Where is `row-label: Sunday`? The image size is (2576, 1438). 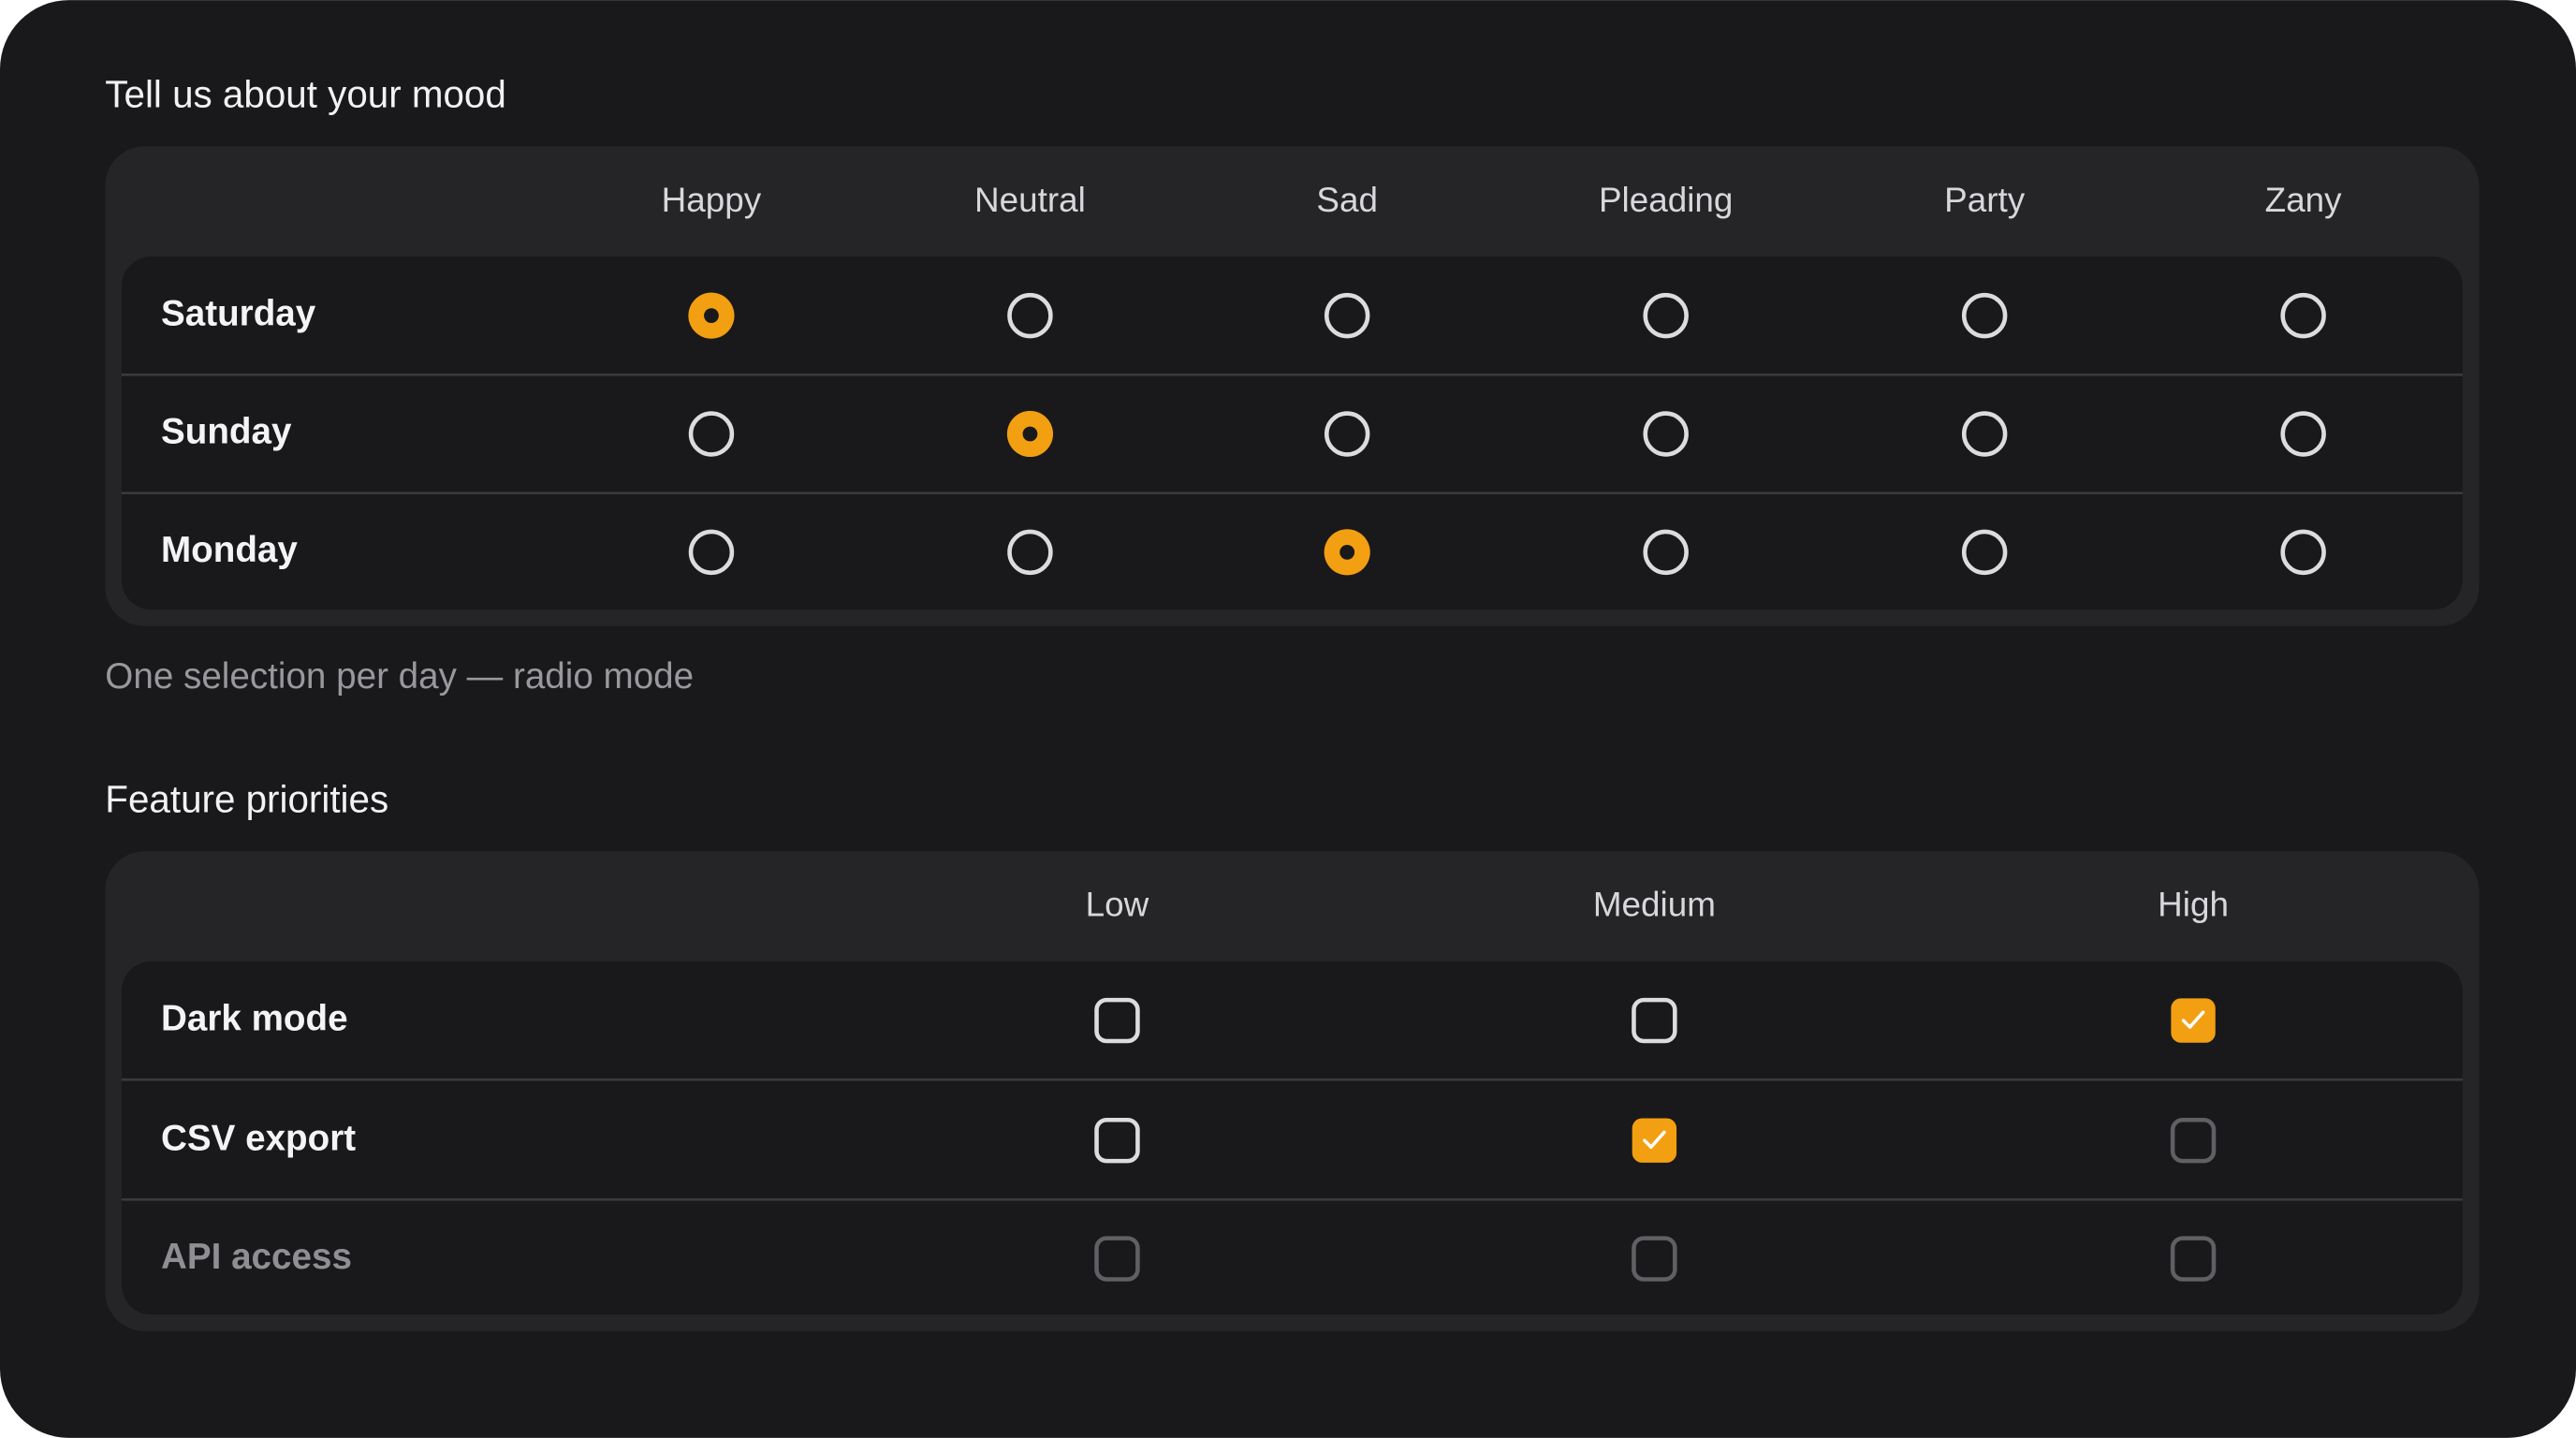
row-label: Sunday is located at coordinates (226, 432).